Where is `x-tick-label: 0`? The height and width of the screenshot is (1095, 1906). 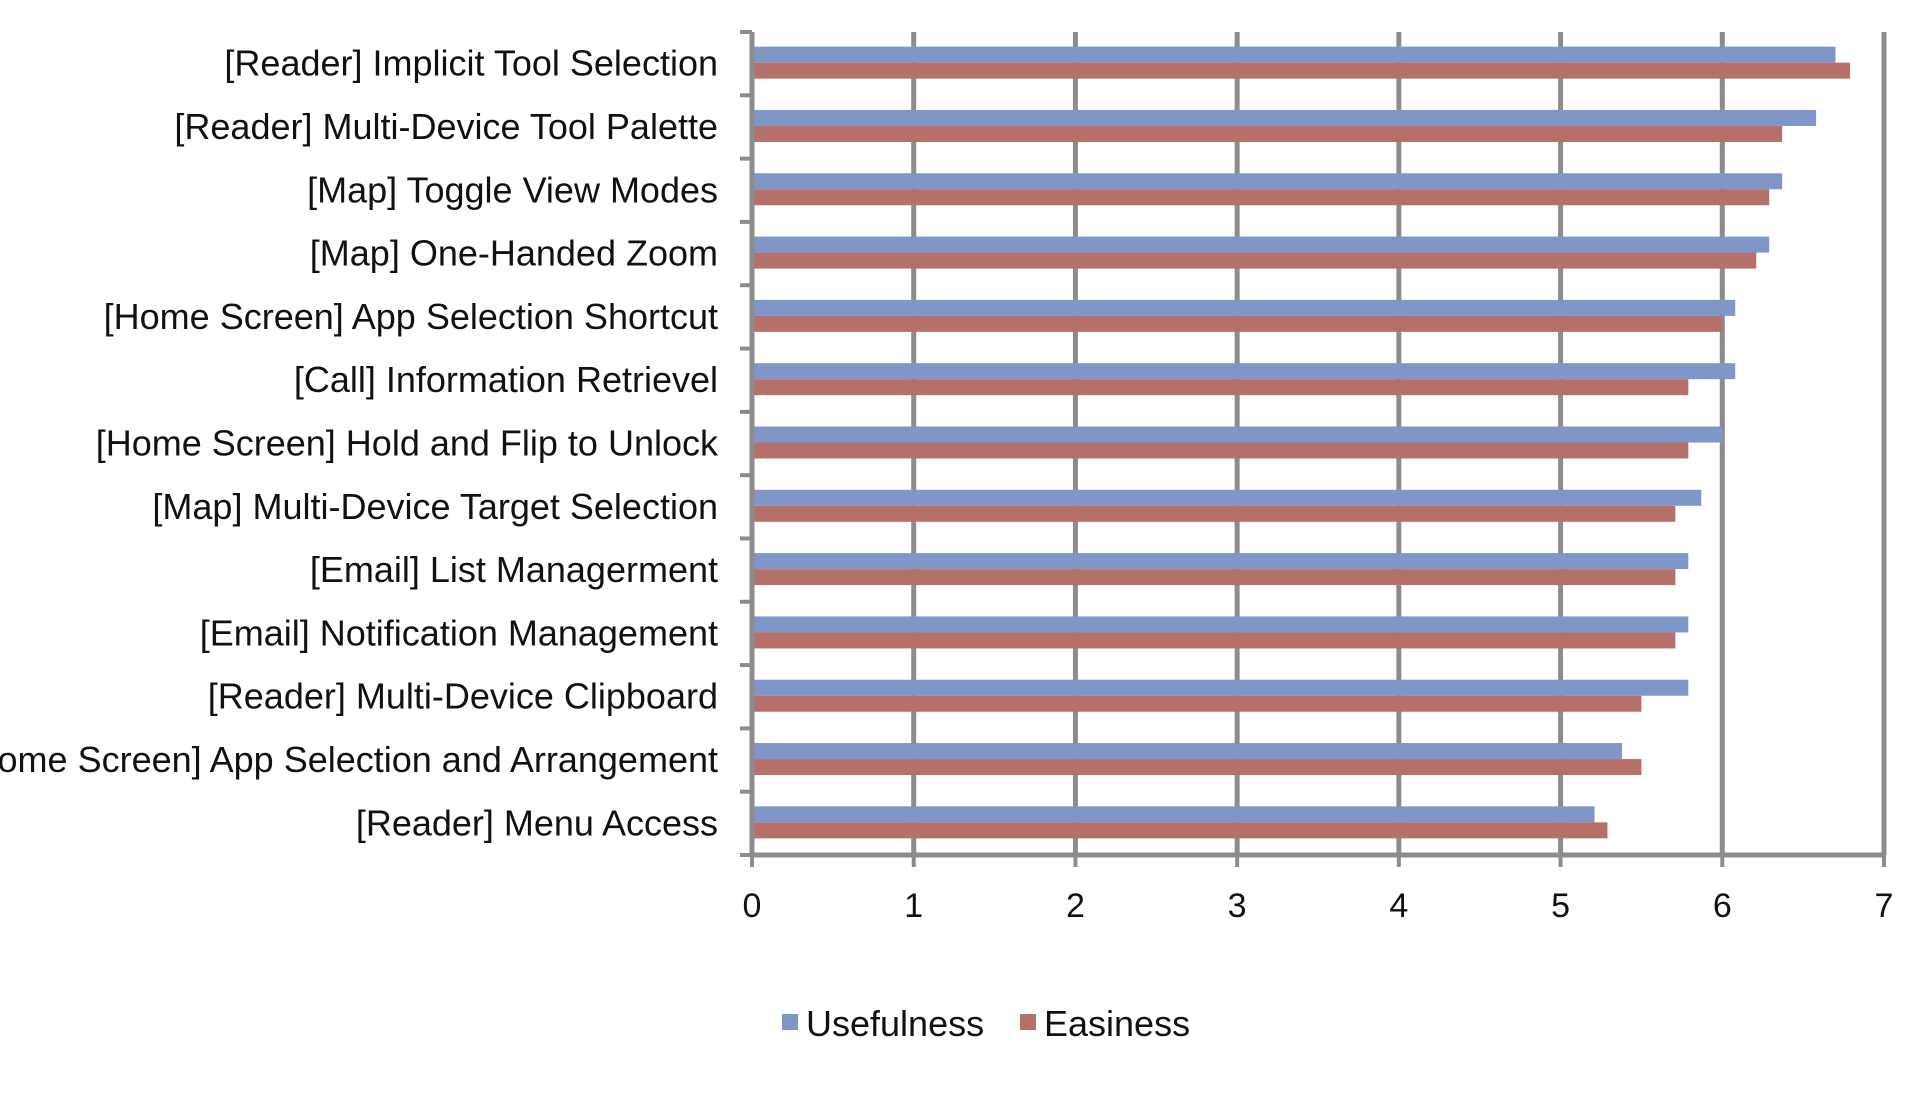
x-tick-label: 0 is located at coordinates (752, 906).